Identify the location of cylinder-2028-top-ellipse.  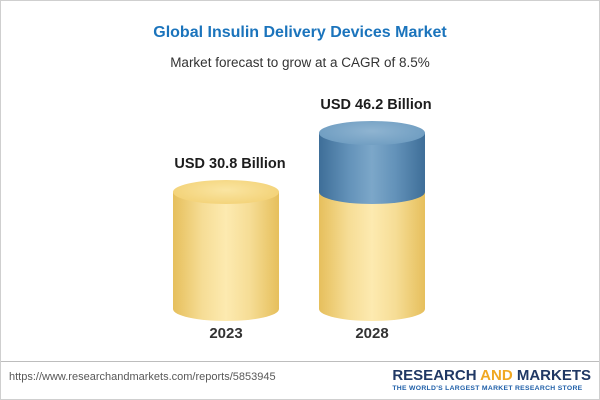
(372, 133).